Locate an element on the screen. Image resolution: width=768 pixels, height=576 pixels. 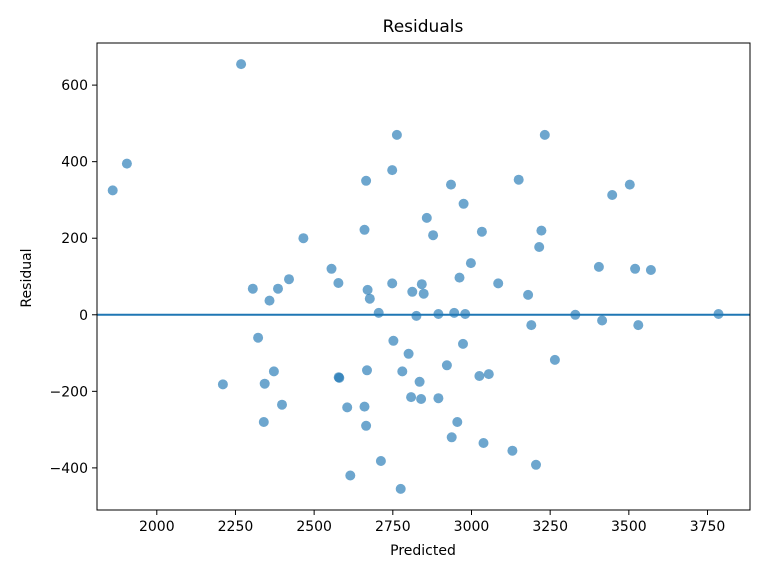
x-tick-label: 2500 is located at coordinates (314, 527).